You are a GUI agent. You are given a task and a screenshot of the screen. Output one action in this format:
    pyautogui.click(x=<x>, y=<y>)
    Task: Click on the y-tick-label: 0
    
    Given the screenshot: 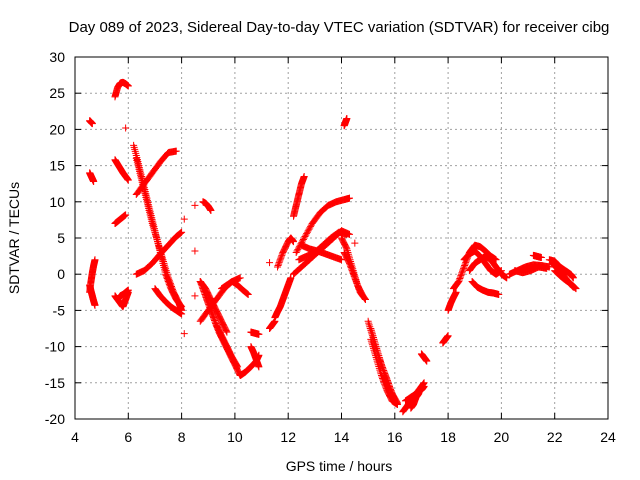 What is the action you would take?
    pyautogui.click(x=61, y=274)
    